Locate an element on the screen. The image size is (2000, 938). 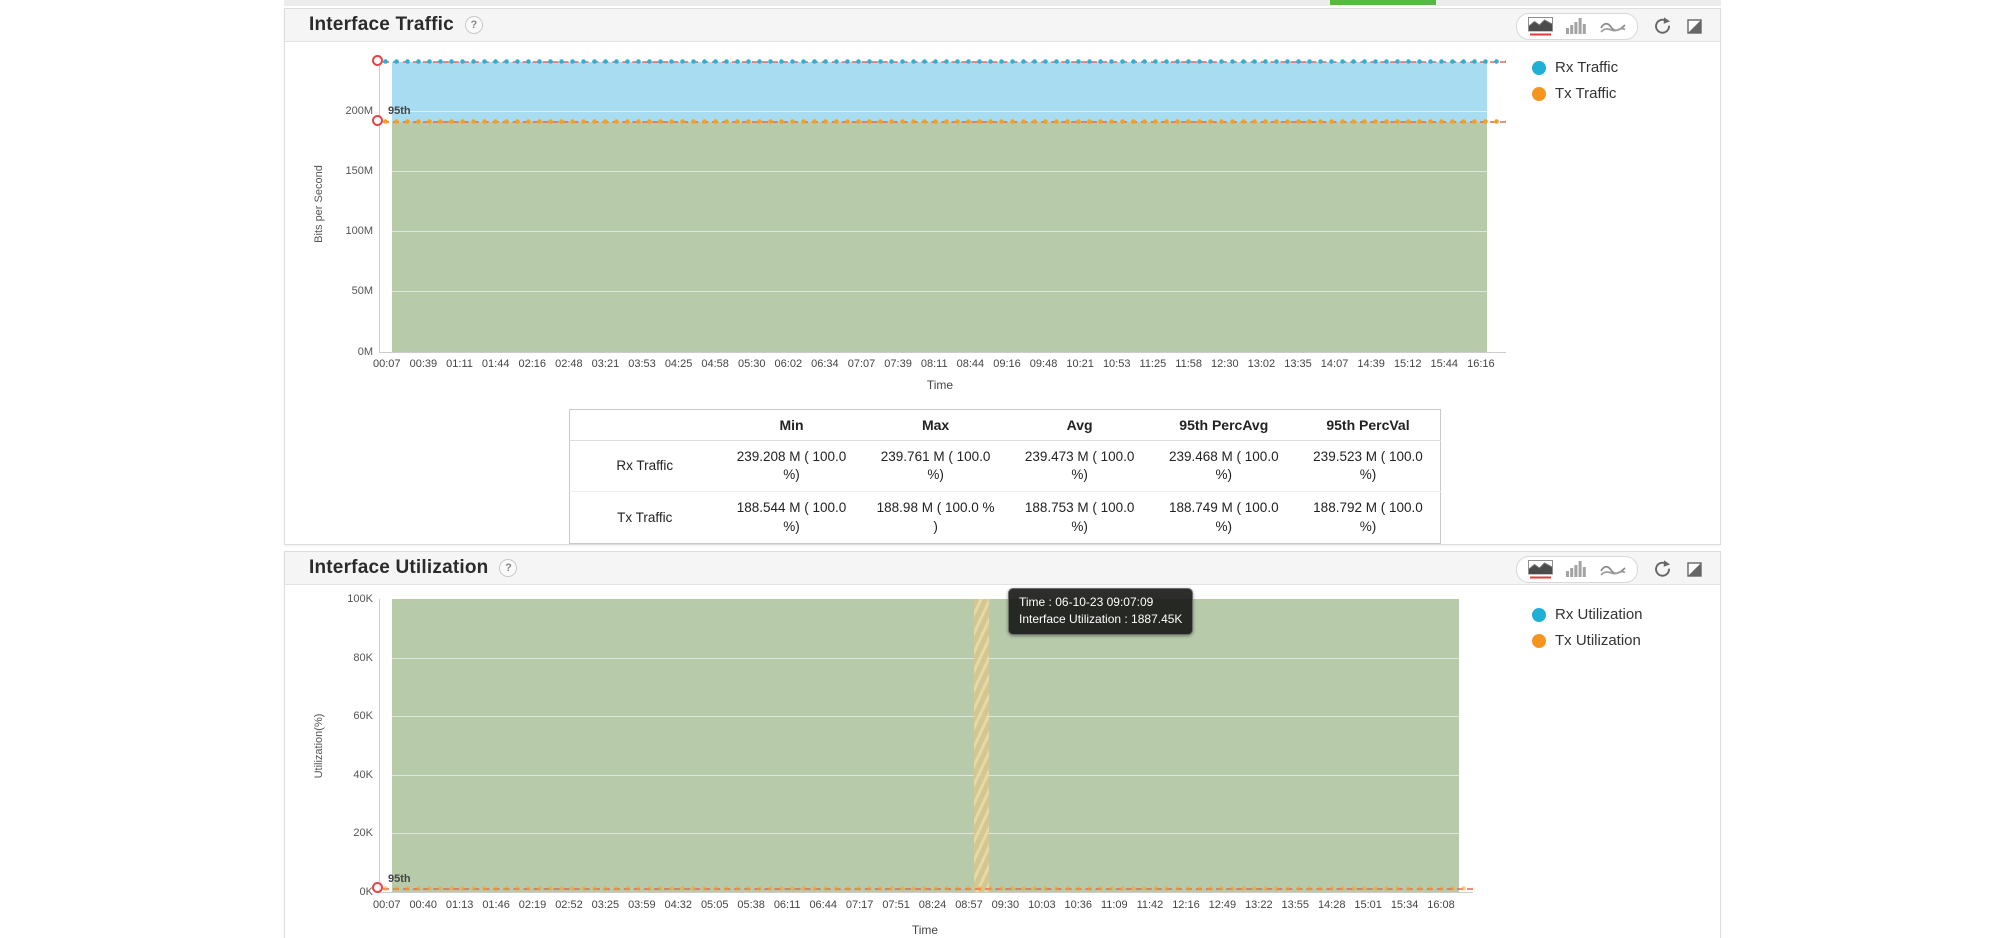
legend-label: Tx Utilization is located at coordinates (1598, 640).